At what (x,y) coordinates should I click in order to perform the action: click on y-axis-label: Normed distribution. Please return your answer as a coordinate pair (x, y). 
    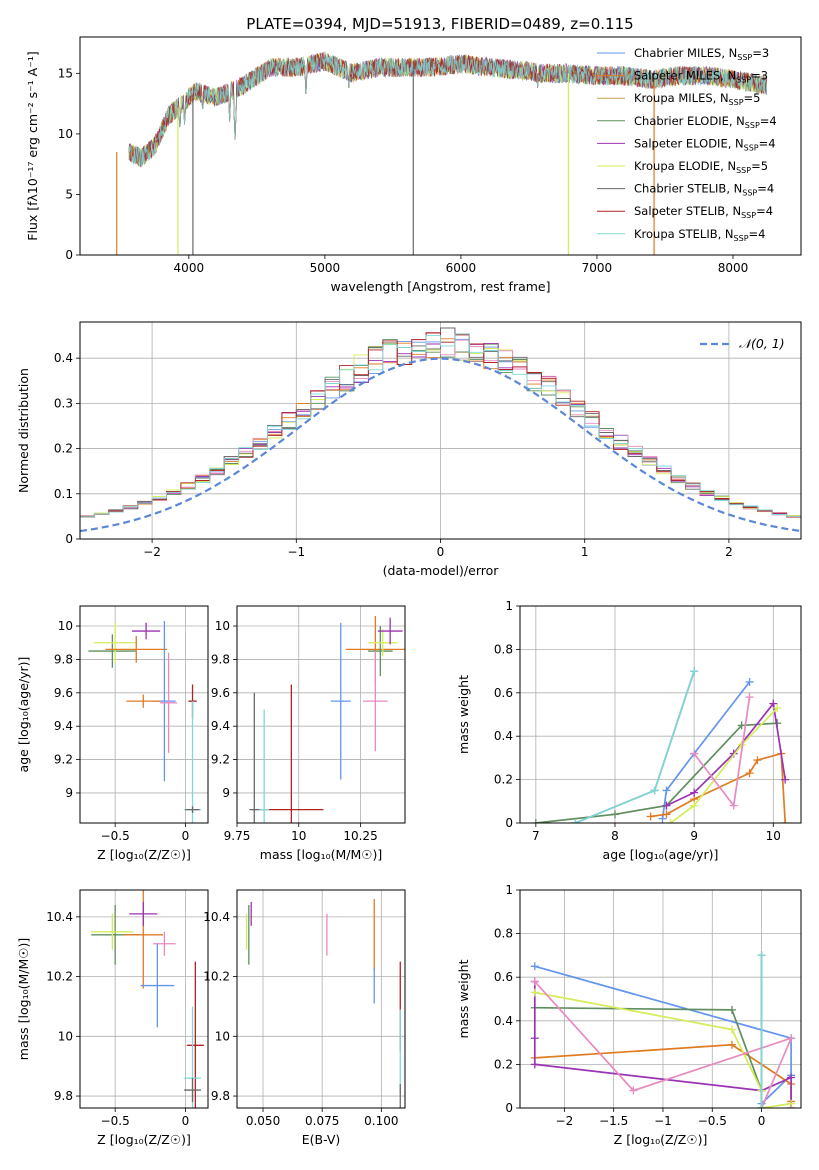
    Looking at the image, I should click on (23, 430).